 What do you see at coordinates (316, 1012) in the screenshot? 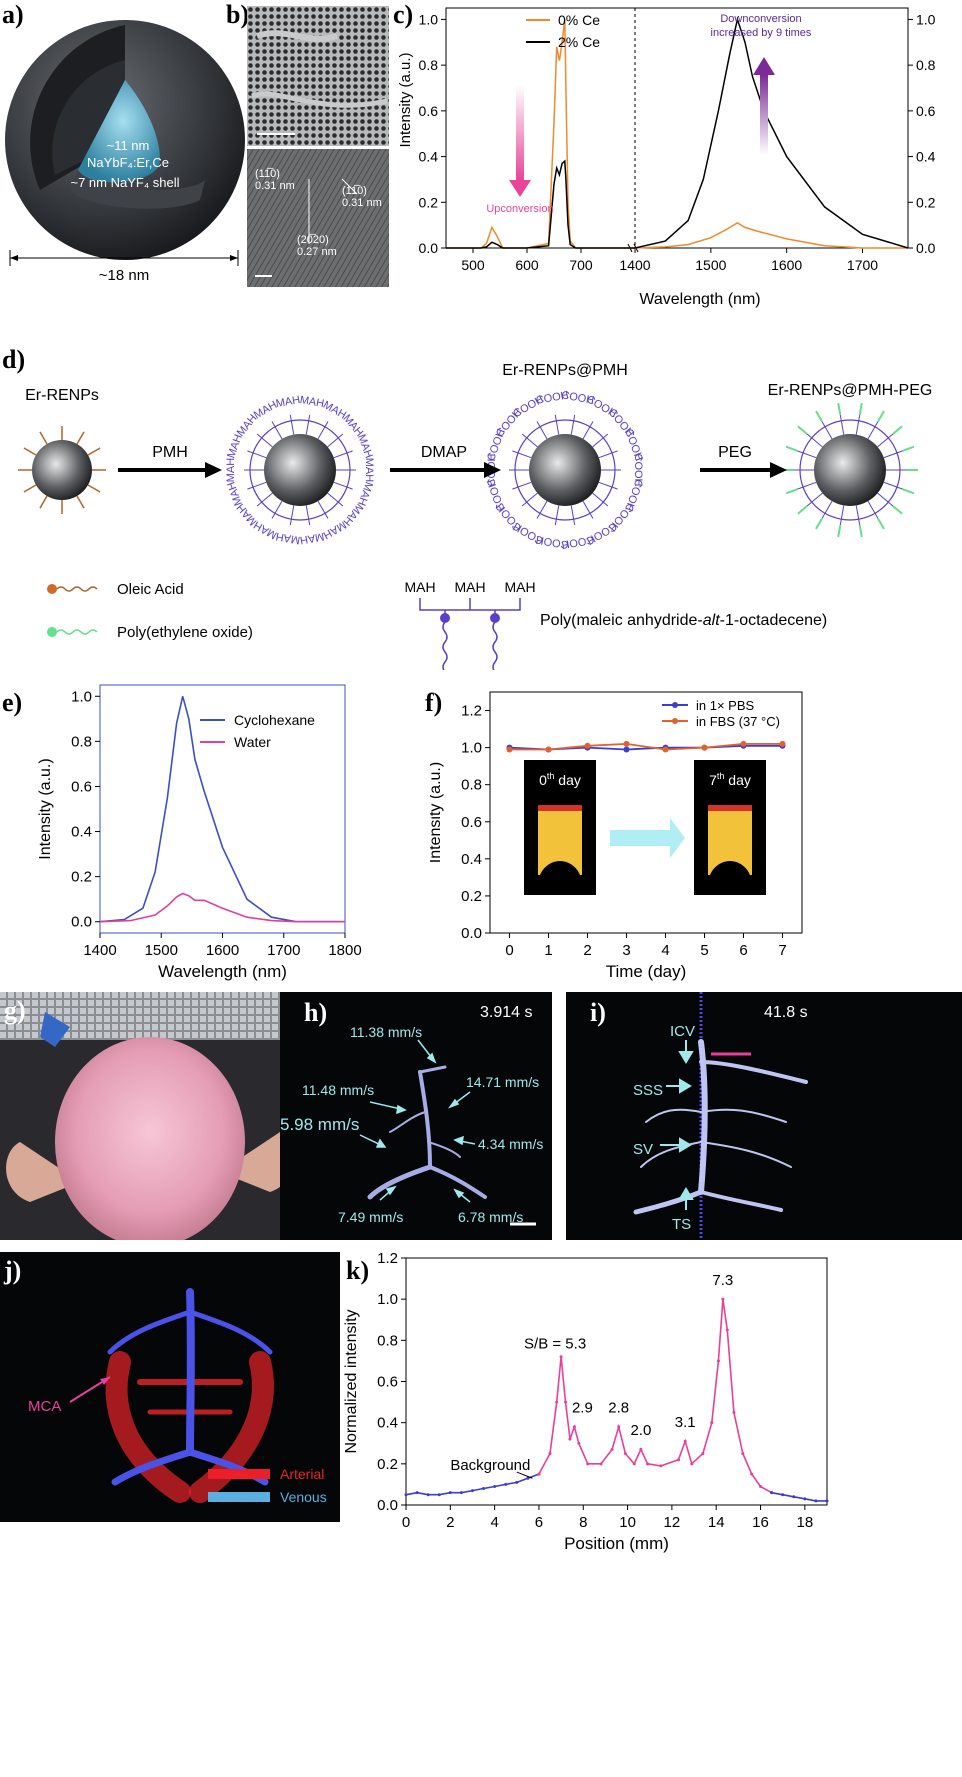
I see `panel-h-label: h)` at bounding box center [316, 1012].